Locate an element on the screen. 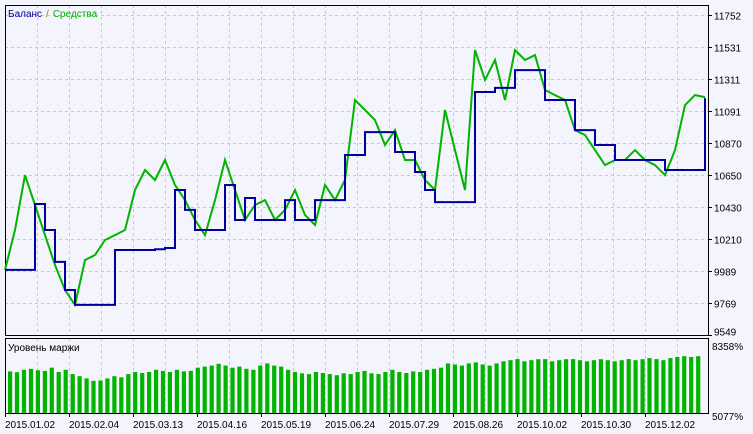 This screenshot has width=753, height=434. x-tick-label: 2015.02.04 is located at coordinates (94, 425).